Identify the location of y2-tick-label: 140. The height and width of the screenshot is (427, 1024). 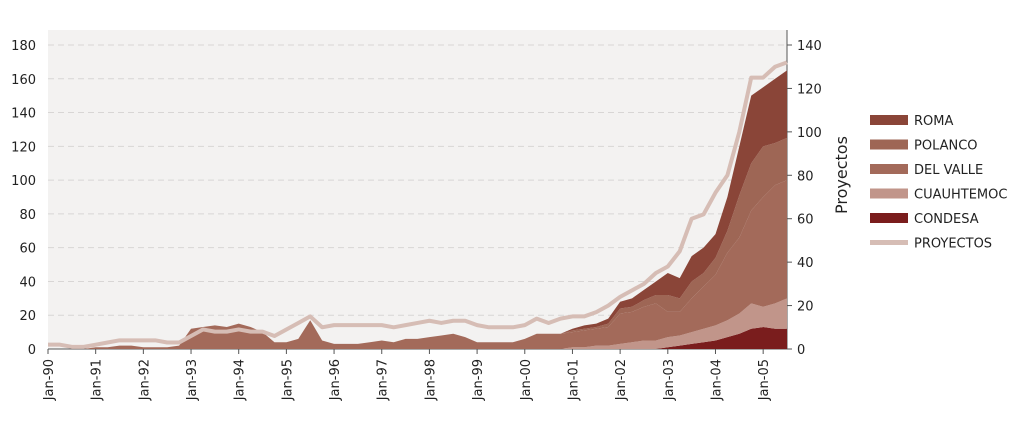
(809, 46).